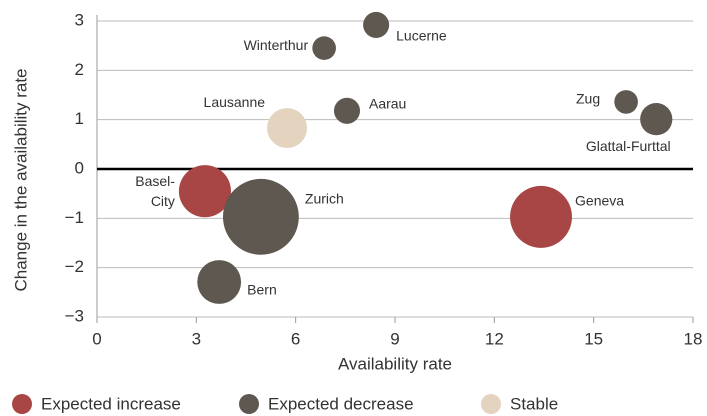 This screenshot has height=416, width=707. What do you see at coordinates (74, 217) in the screenshot?
I see `y-tick-label: −1` at bounding box center [74, 217].